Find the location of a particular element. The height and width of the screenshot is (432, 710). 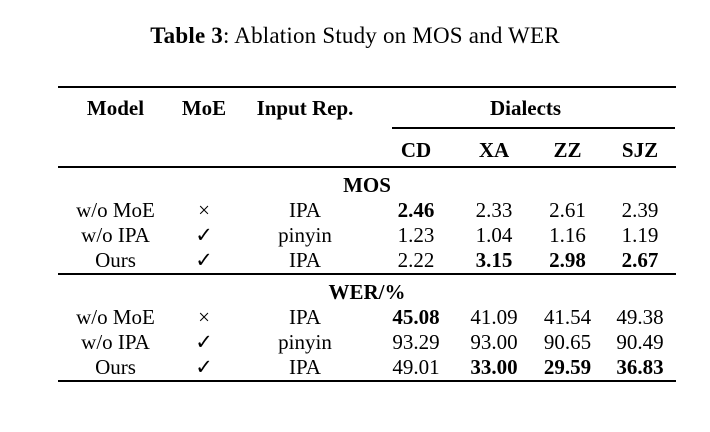

cell-value: 93.00 is located at coordinates (494, 342).